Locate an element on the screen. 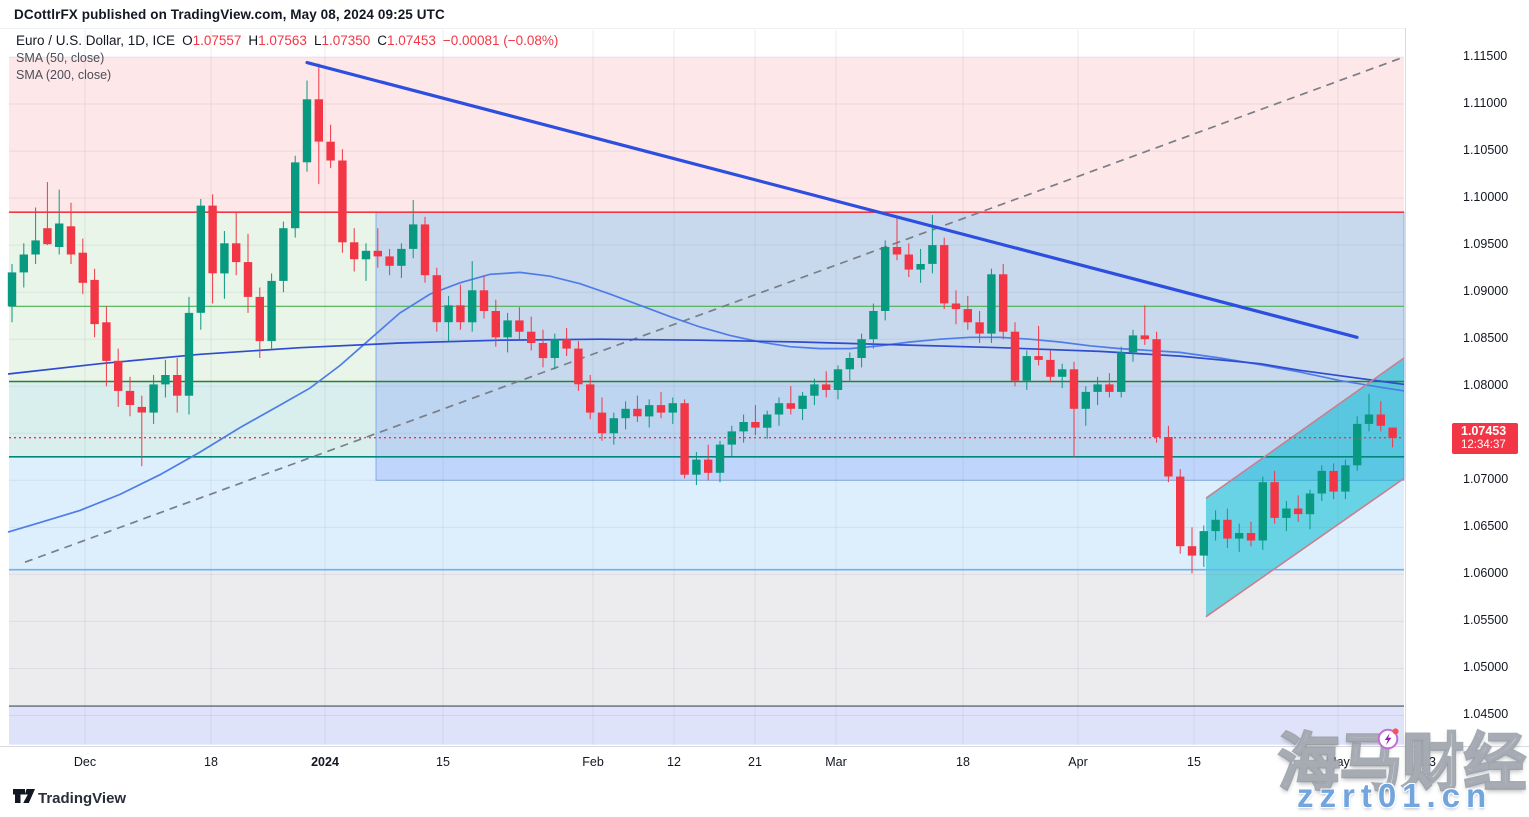 Image resolution: width=1529 pixels, height=817 pixels. time-tick-label: Dec is located at coordinates (85, 762).